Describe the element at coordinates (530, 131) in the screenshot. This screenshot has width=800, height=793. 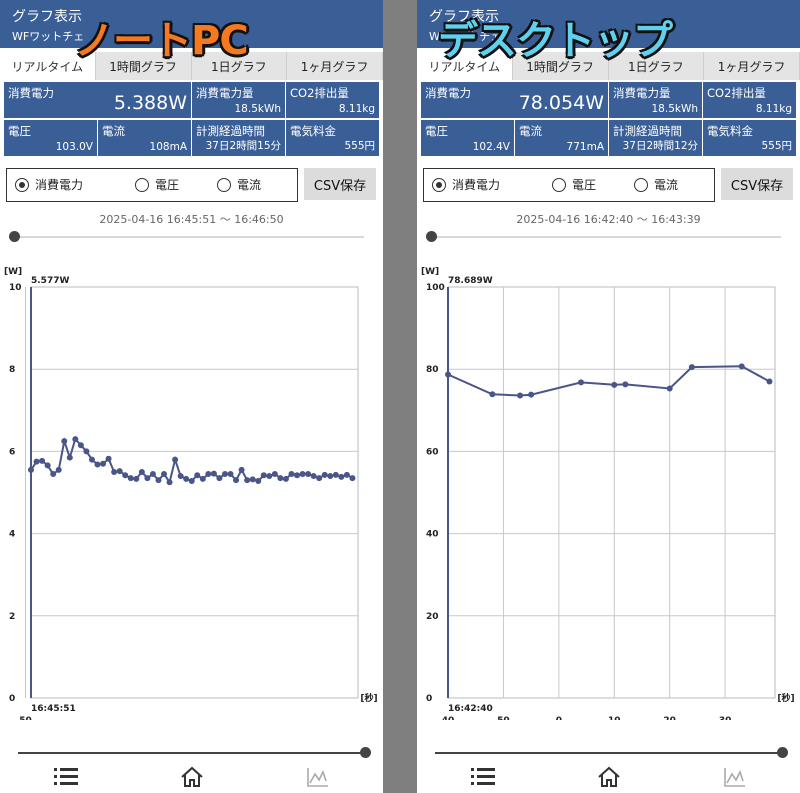
I see `current-label: 電流` at that location.